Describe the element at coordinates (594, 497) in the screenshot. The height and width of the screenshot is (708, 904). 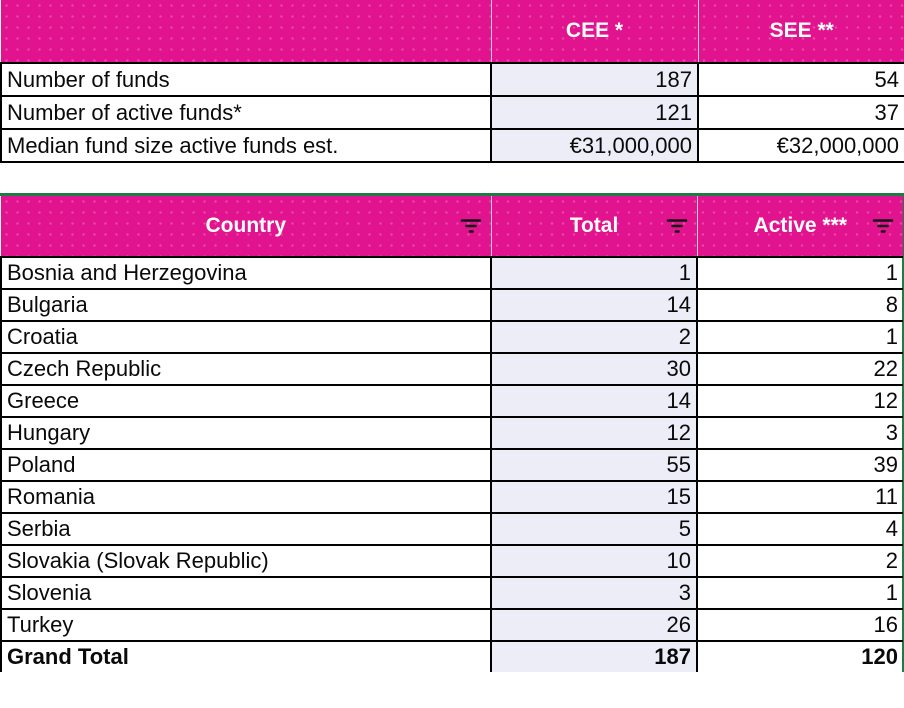
I see `country-total-value: 15` at that location.